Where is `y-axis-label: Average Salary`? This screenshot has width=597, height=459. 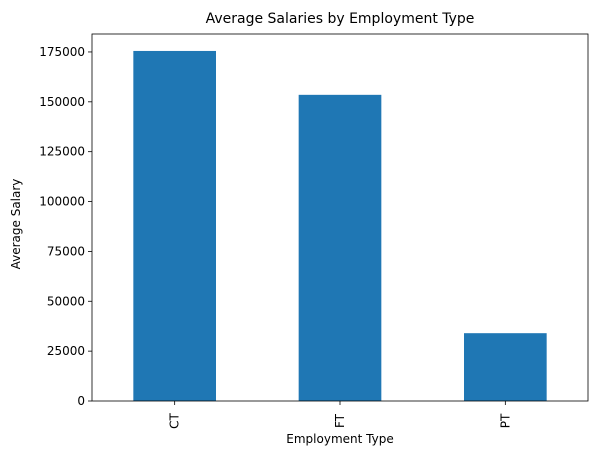 y-axis-label: Average Salary is located at coordinates (16, 224).